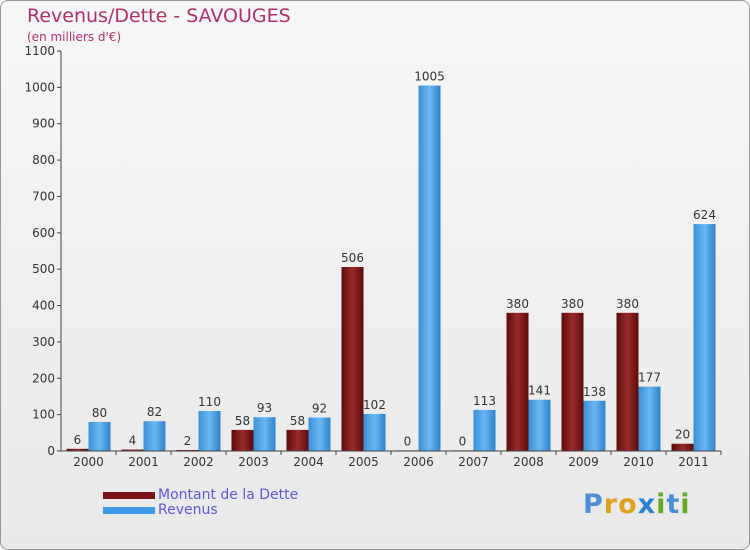 This screenshot has height=550, width=750. Describe the element at coordinates (647, 504) in the screenshot. I see `logo-letter: x` at that location.